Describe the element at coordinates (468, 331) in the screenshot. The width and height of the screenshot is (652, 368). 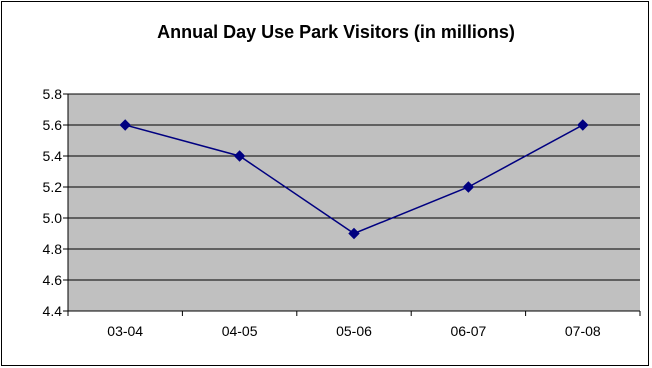
I see `x-tick-label: 06-07` at that location.